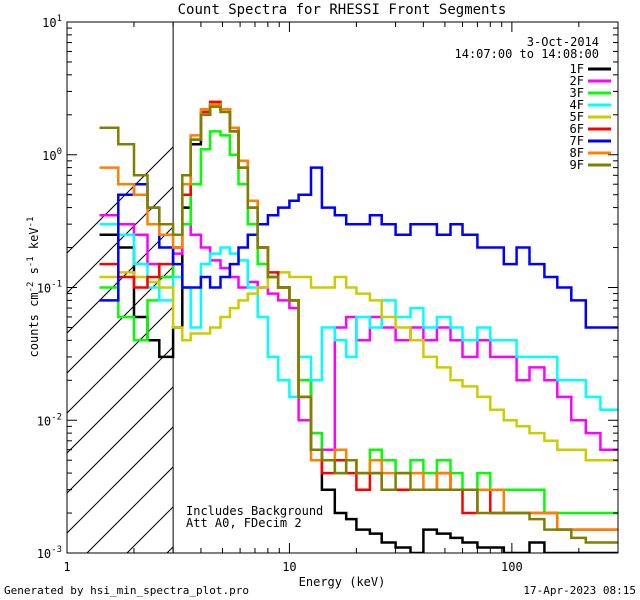 The height and width of the screenshot is (600, 640). What do you see at coordinates (49, 553) in the screenshot?
I see `y-tick-label: 10⁻³` at bounding box center [49, 553].